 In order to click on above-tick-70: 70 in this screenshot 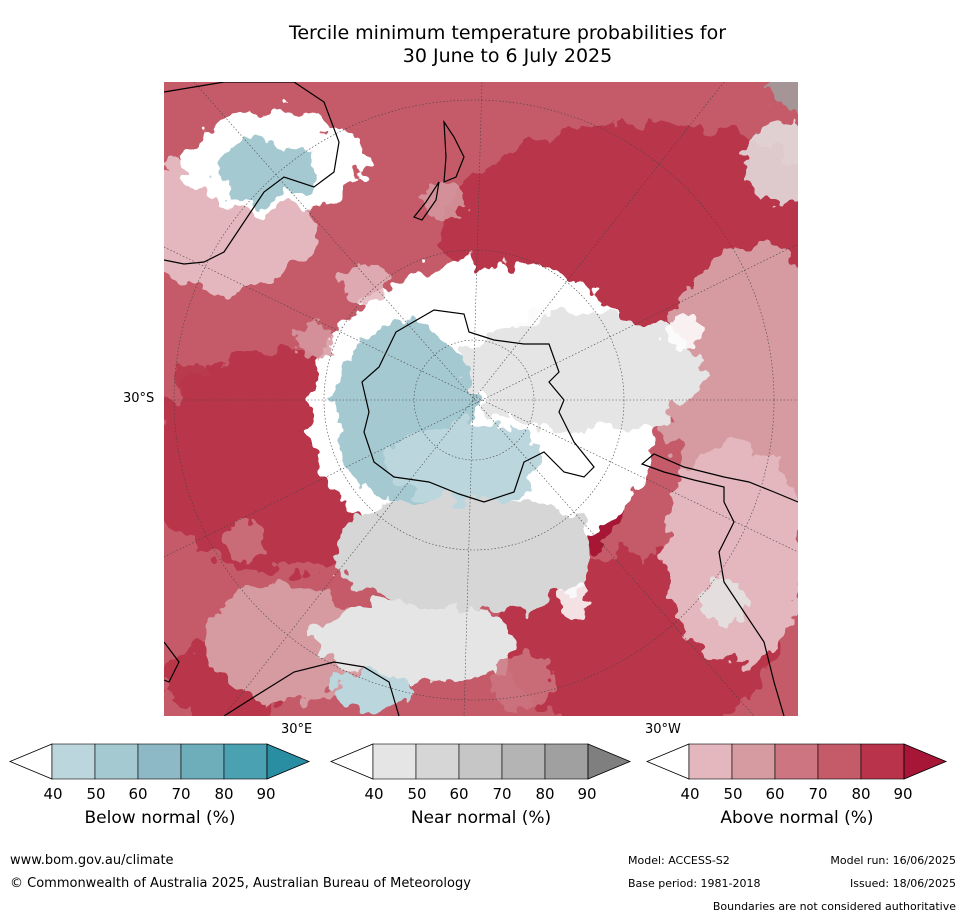, I will do `click(818, 794)`.